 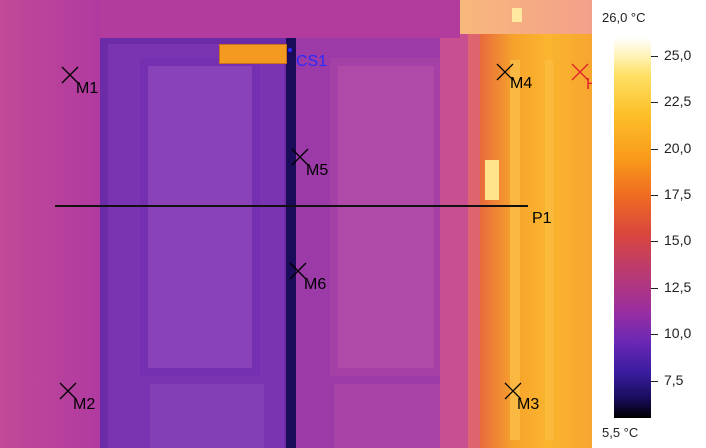 I want to click on marker-label: M4, so click(x=521, y=83).